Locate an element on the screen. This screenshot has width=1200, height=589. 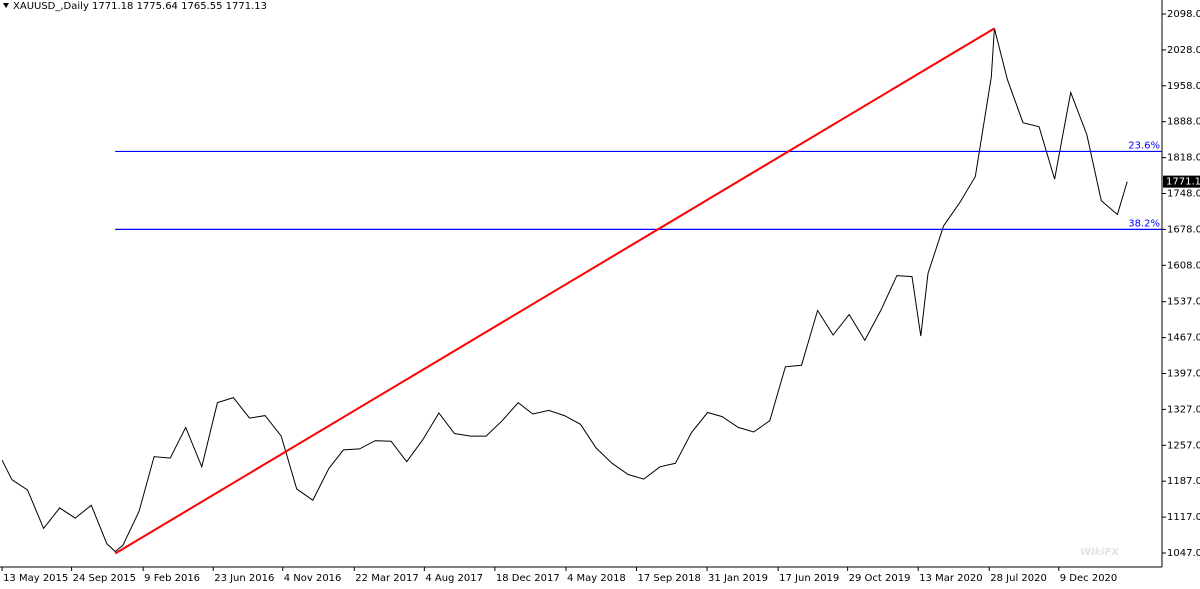
x-tick-label: 4 May 2018 is located at coordinates (596, 578).